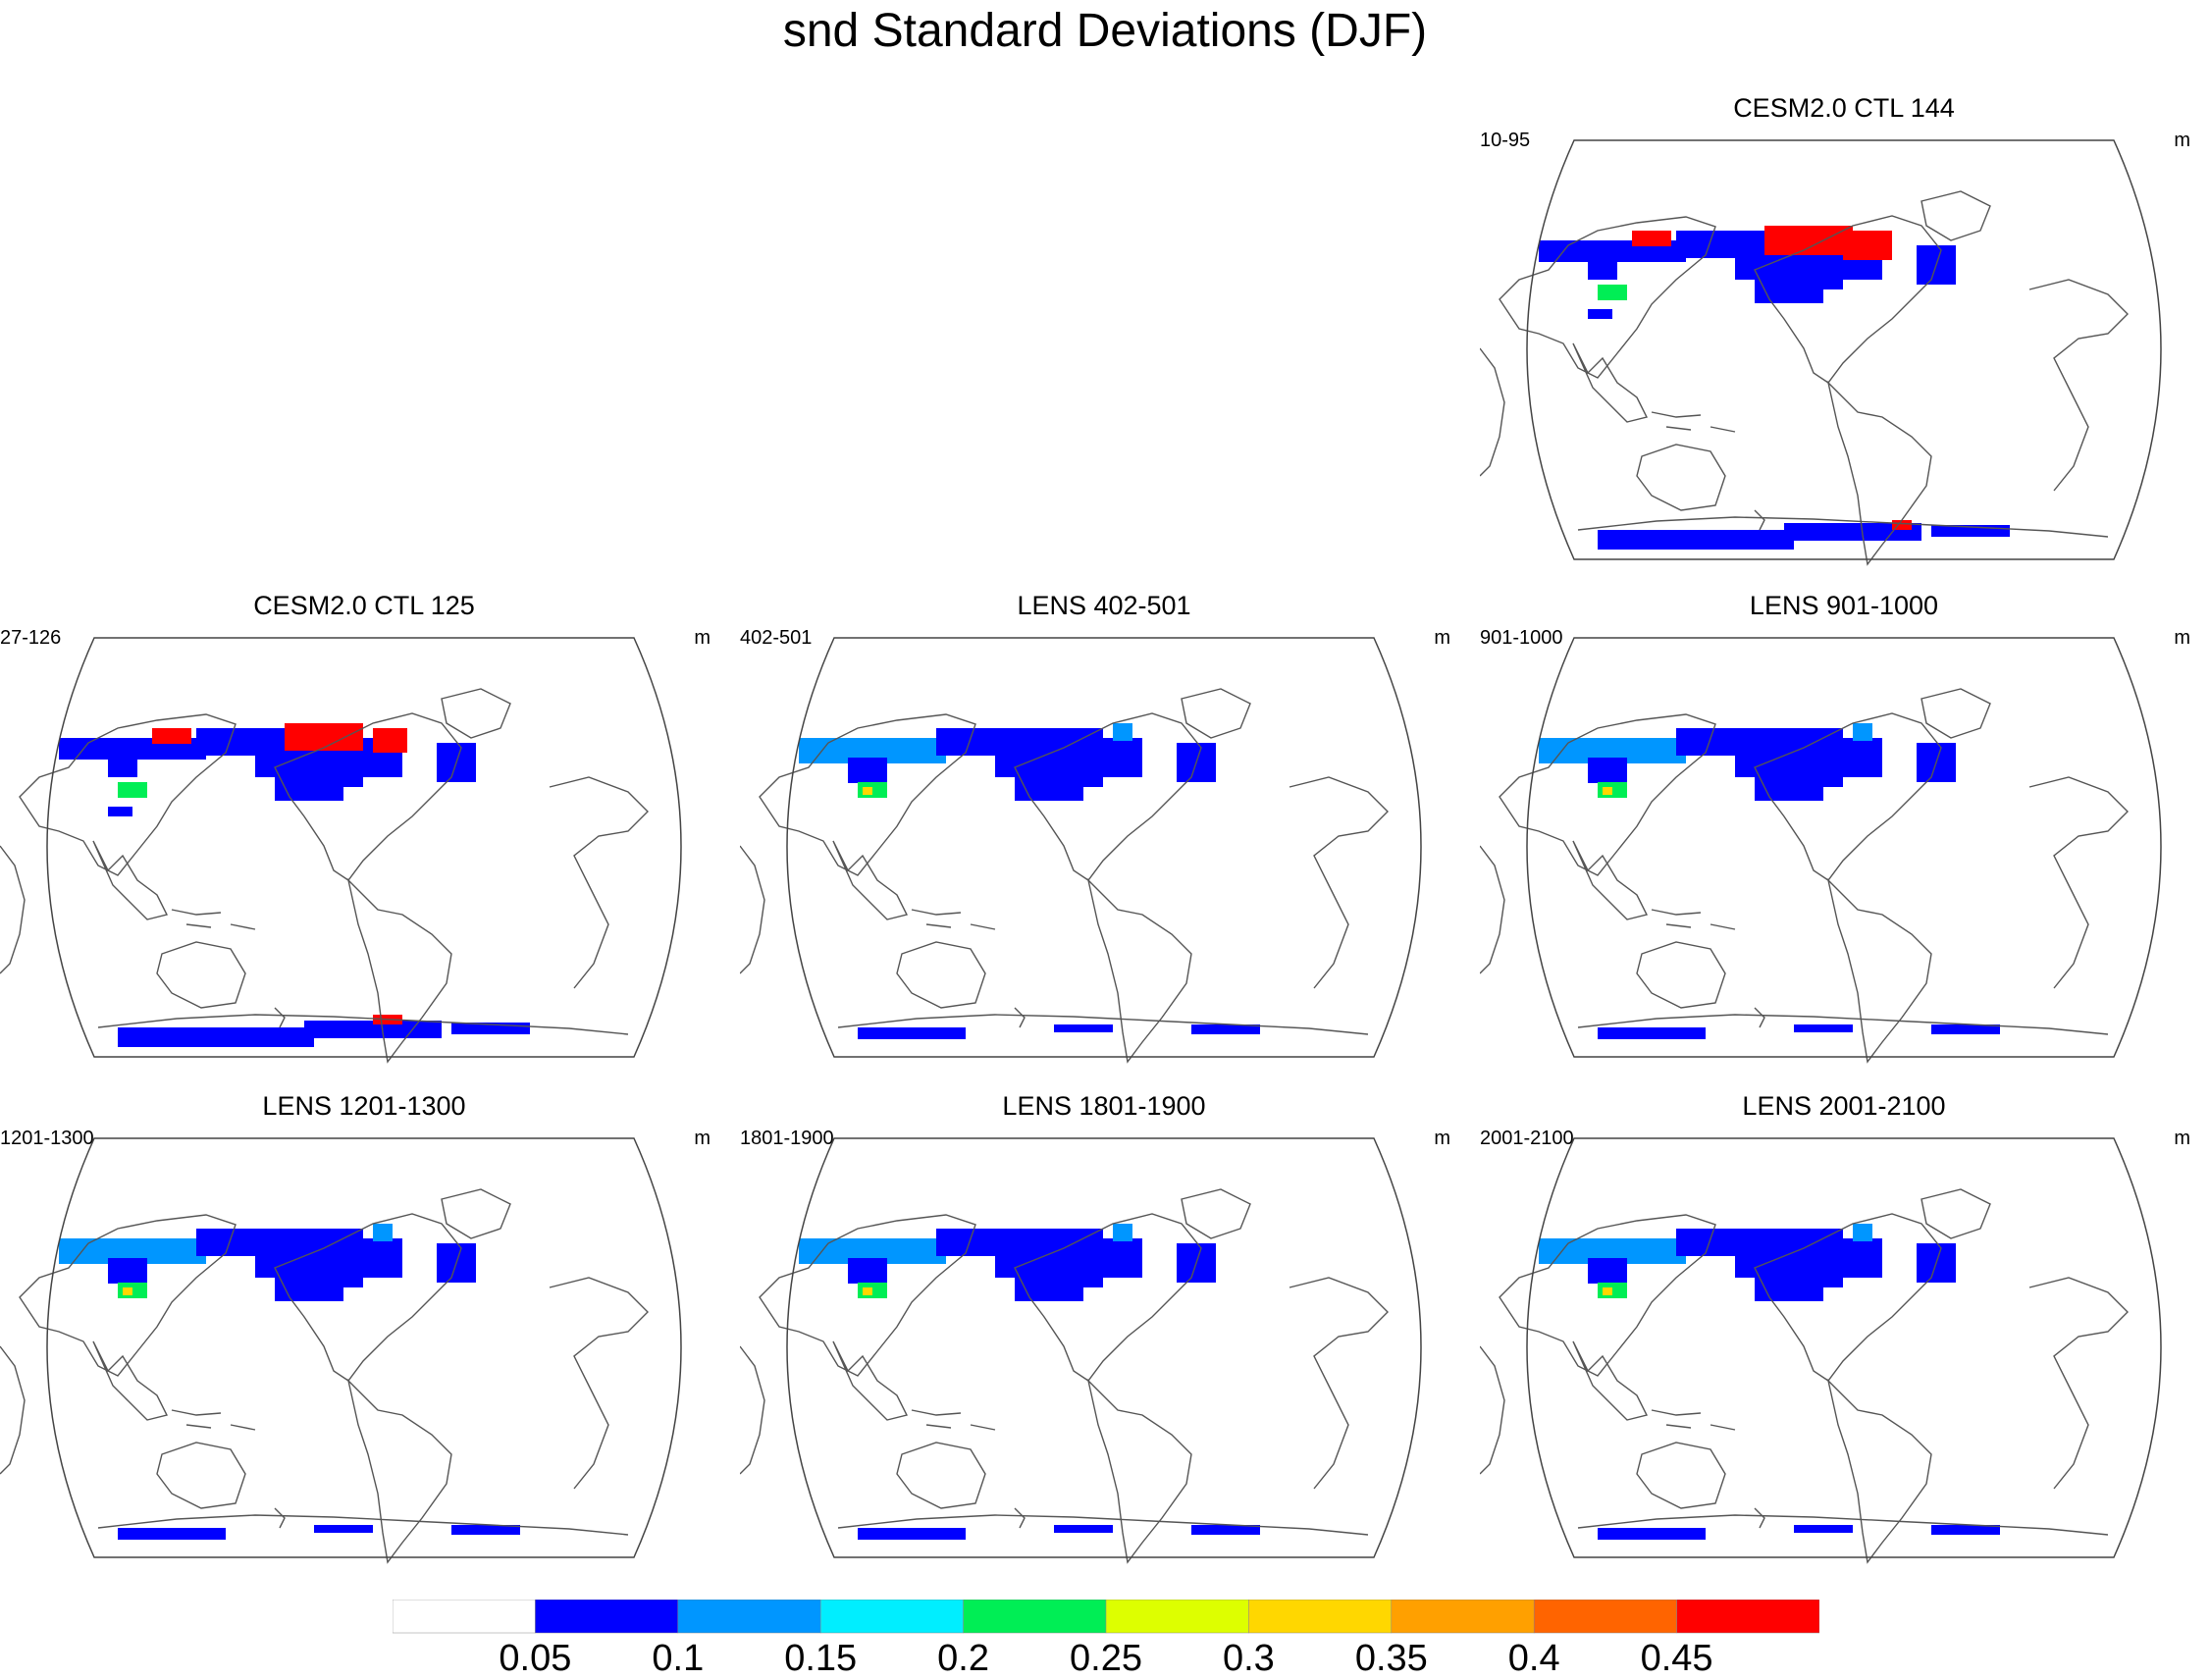 The height and width of the screenshot is (1680, 2210). I want to click on map-panel-lens-2001-2100: LENS 2001-2100 2001-2100 m, so click(1844, 1327).